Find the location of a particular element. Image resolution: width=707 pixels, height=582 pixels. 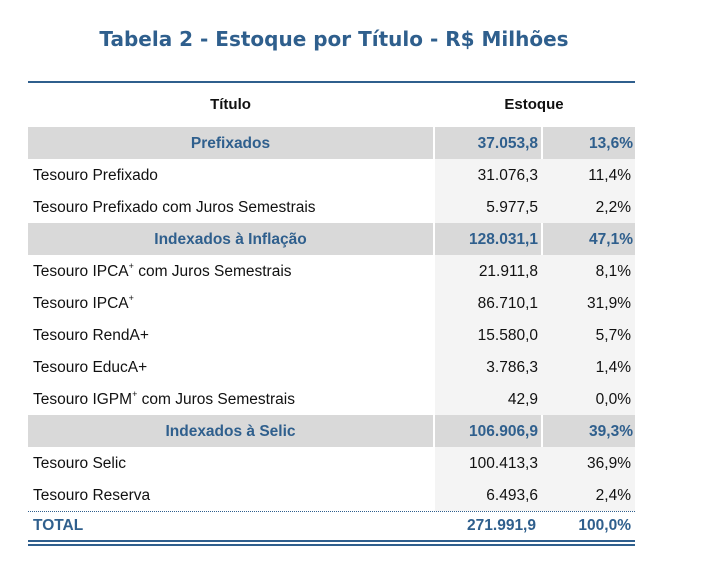

row-value: 3.786,3 is located at coordinates (512, 367).